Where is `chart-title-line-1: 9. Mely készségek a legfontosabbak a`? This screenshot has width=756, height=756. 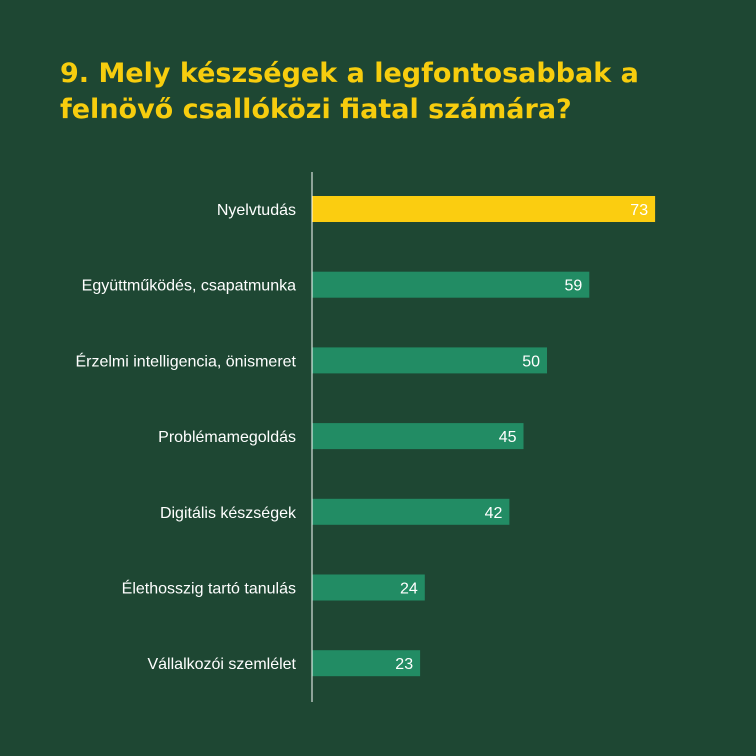
chart-title-line-1: 9. Mely készségek a legfontosabbak a is located at coordinates (349, 73).